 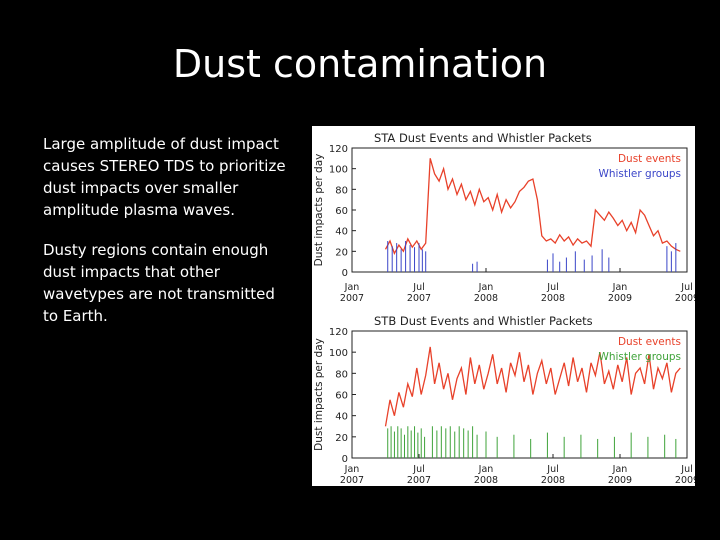 What do you see at coordinates (360, 64) in the screenshot?
I see `slide-title: Dust contamination` at bounding box center [360, 64].